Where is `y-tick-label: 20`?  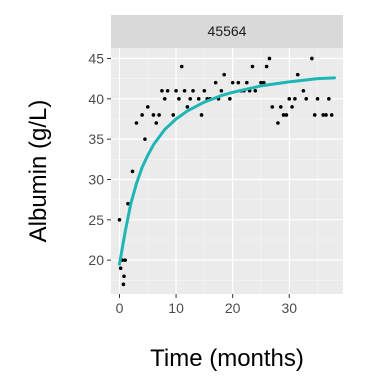 y-tick-label: 20 is located at coordinates (96, 260).